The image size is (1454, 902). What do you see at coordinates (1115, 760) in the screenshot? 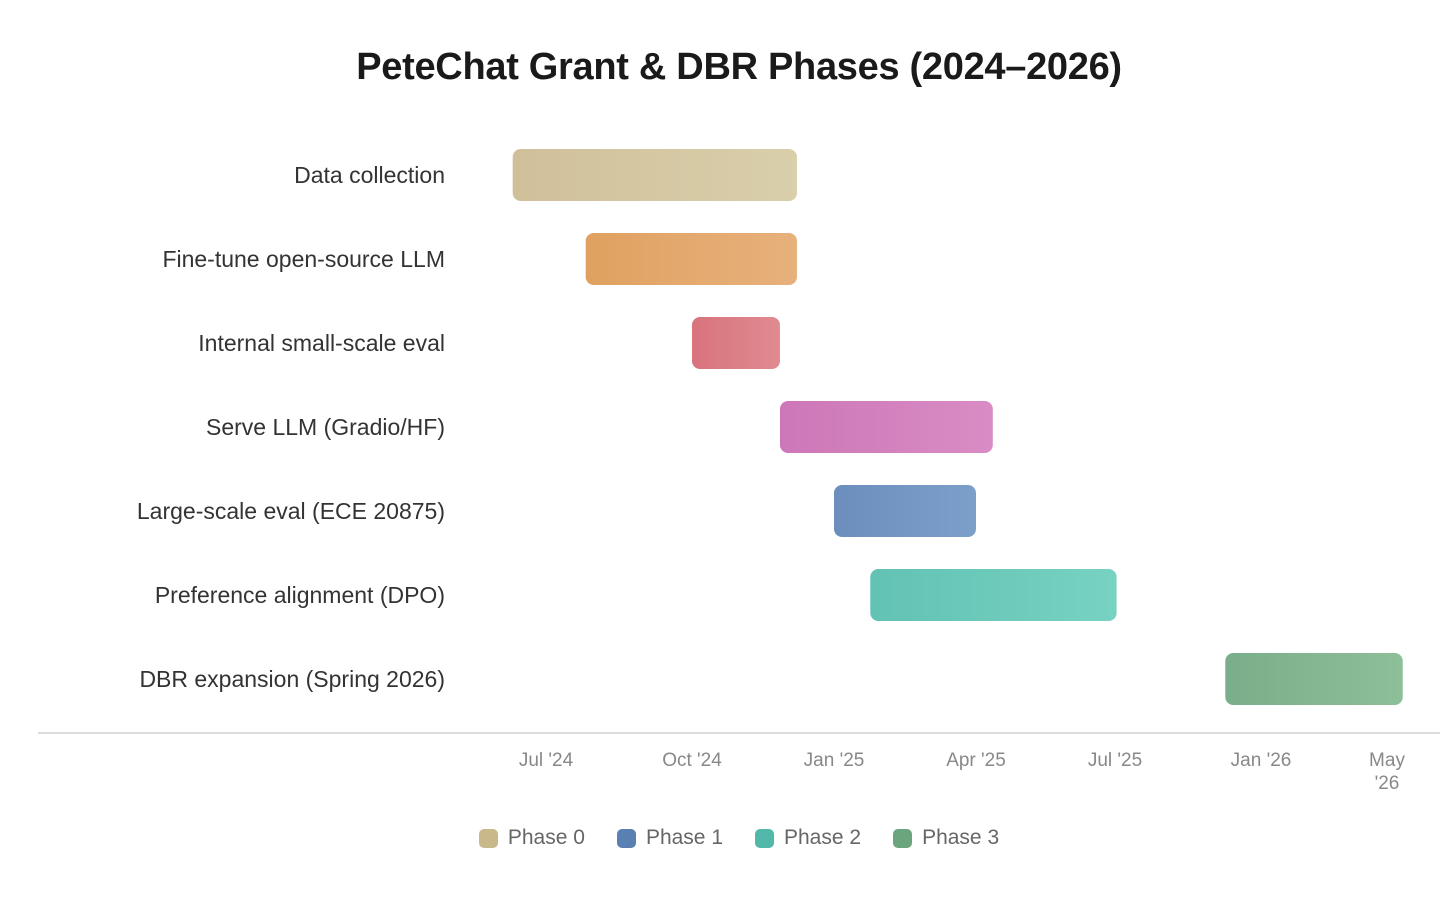
I see `x-tick-label: Jul '25` at bounding box center [1115, 760].